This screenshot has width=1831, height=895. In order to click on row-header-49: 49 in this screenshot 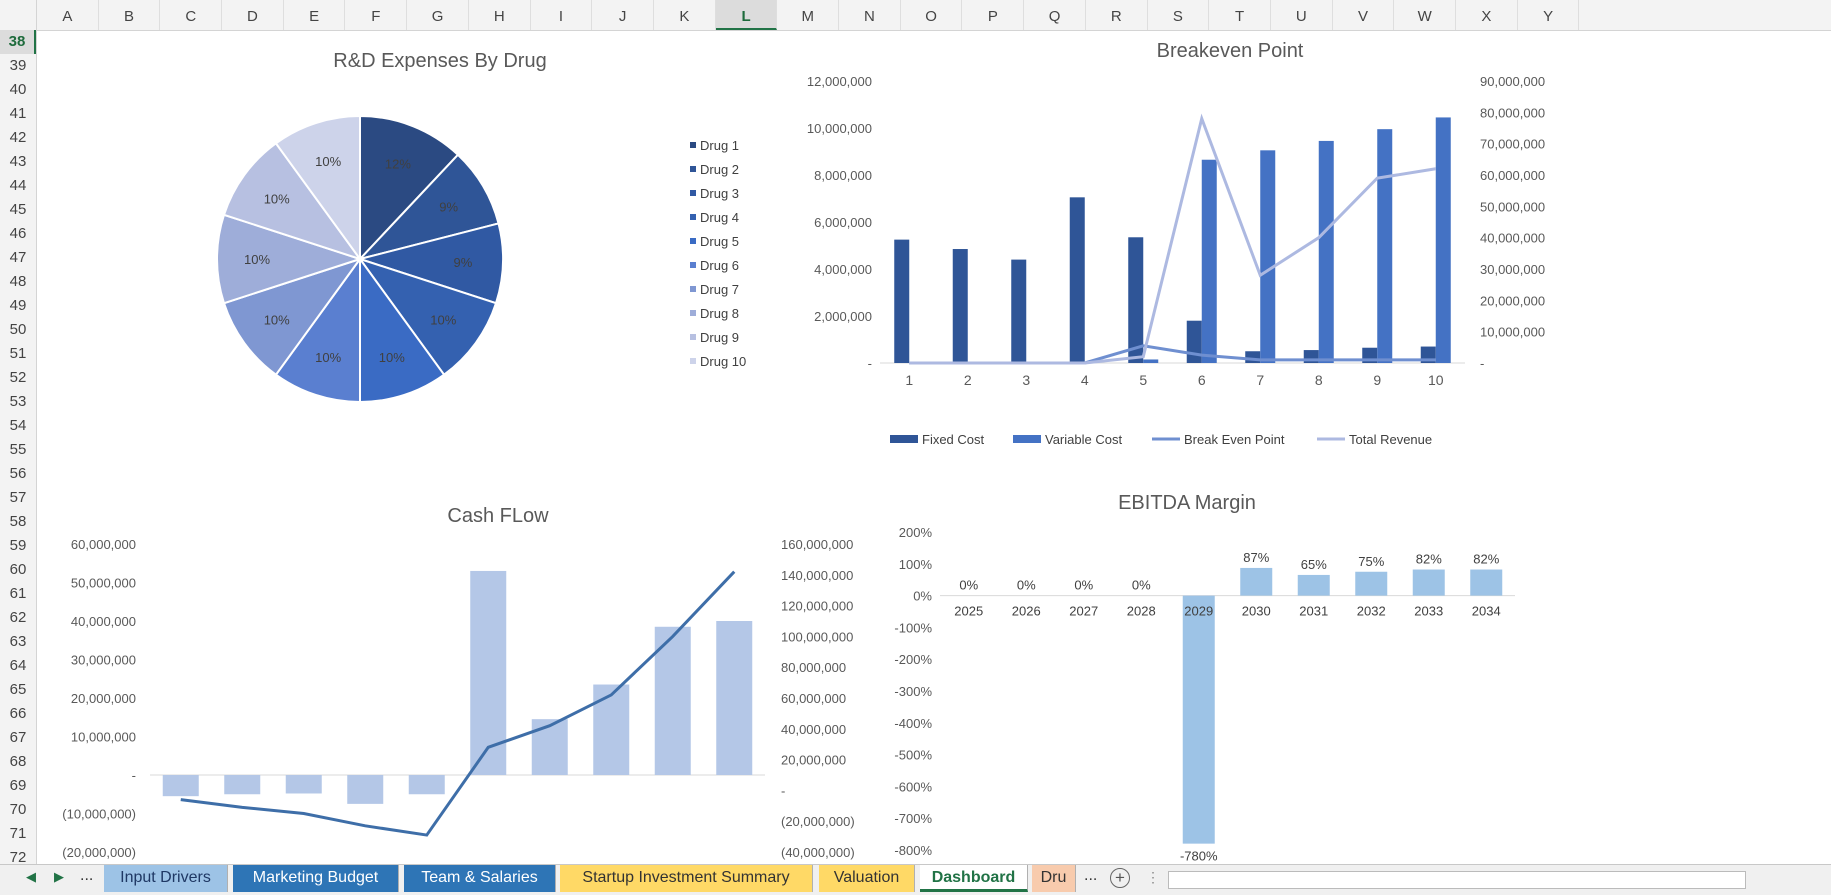, I will do `click(18, 305)`.